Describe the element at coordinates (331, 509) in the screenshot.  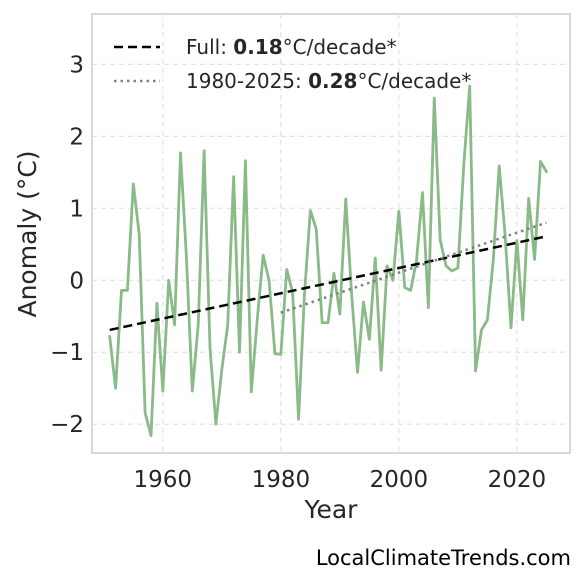
I see `x-axis-label: Year` at that location.